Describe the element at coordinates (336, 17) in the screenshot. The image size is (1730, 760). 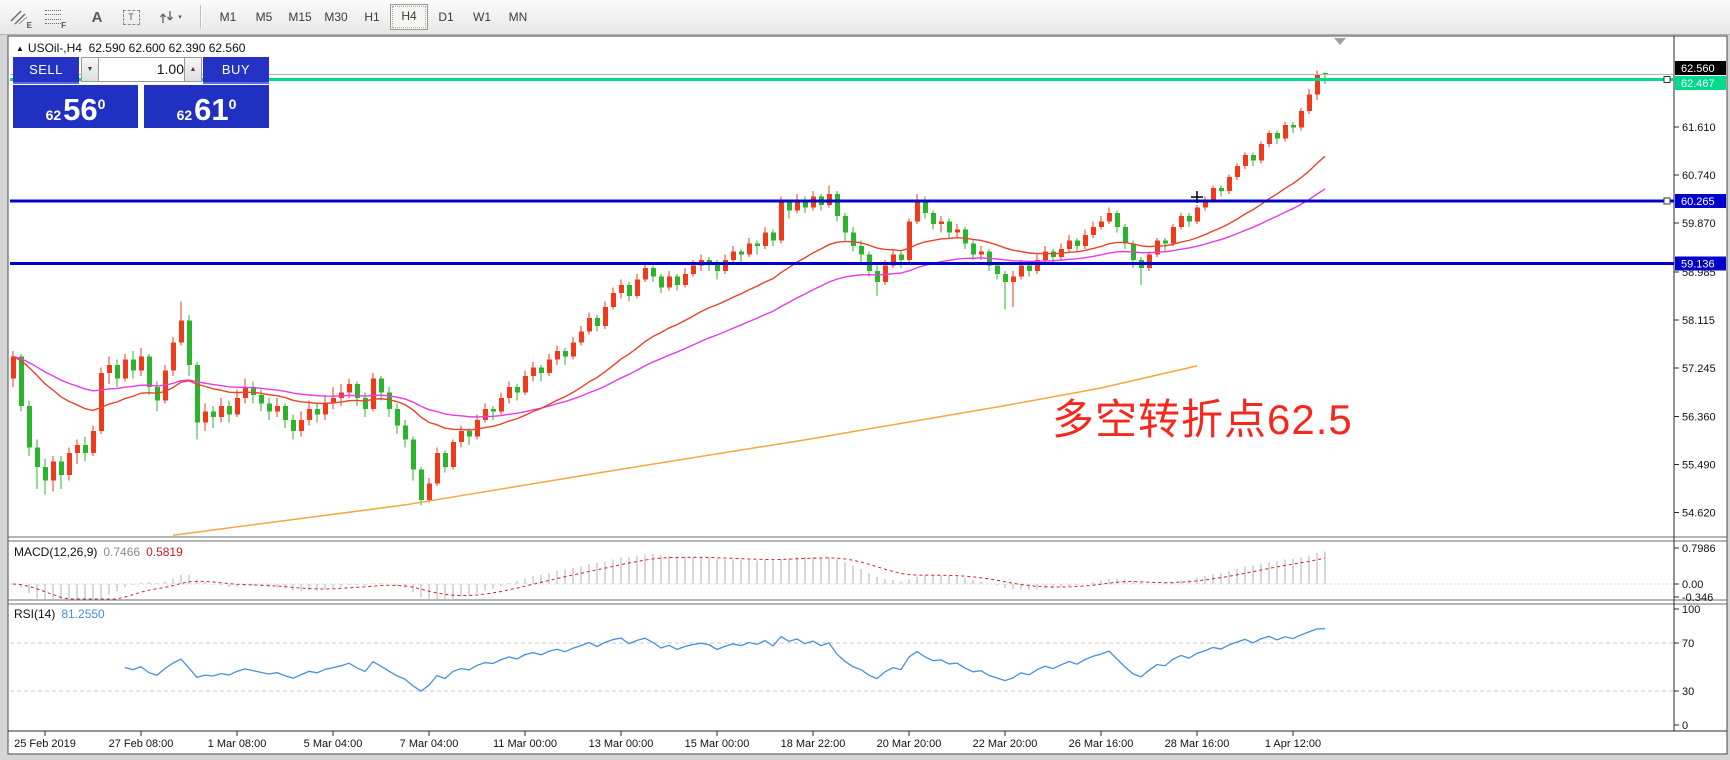
I see `timeframe-button-m30: M30` at that location.